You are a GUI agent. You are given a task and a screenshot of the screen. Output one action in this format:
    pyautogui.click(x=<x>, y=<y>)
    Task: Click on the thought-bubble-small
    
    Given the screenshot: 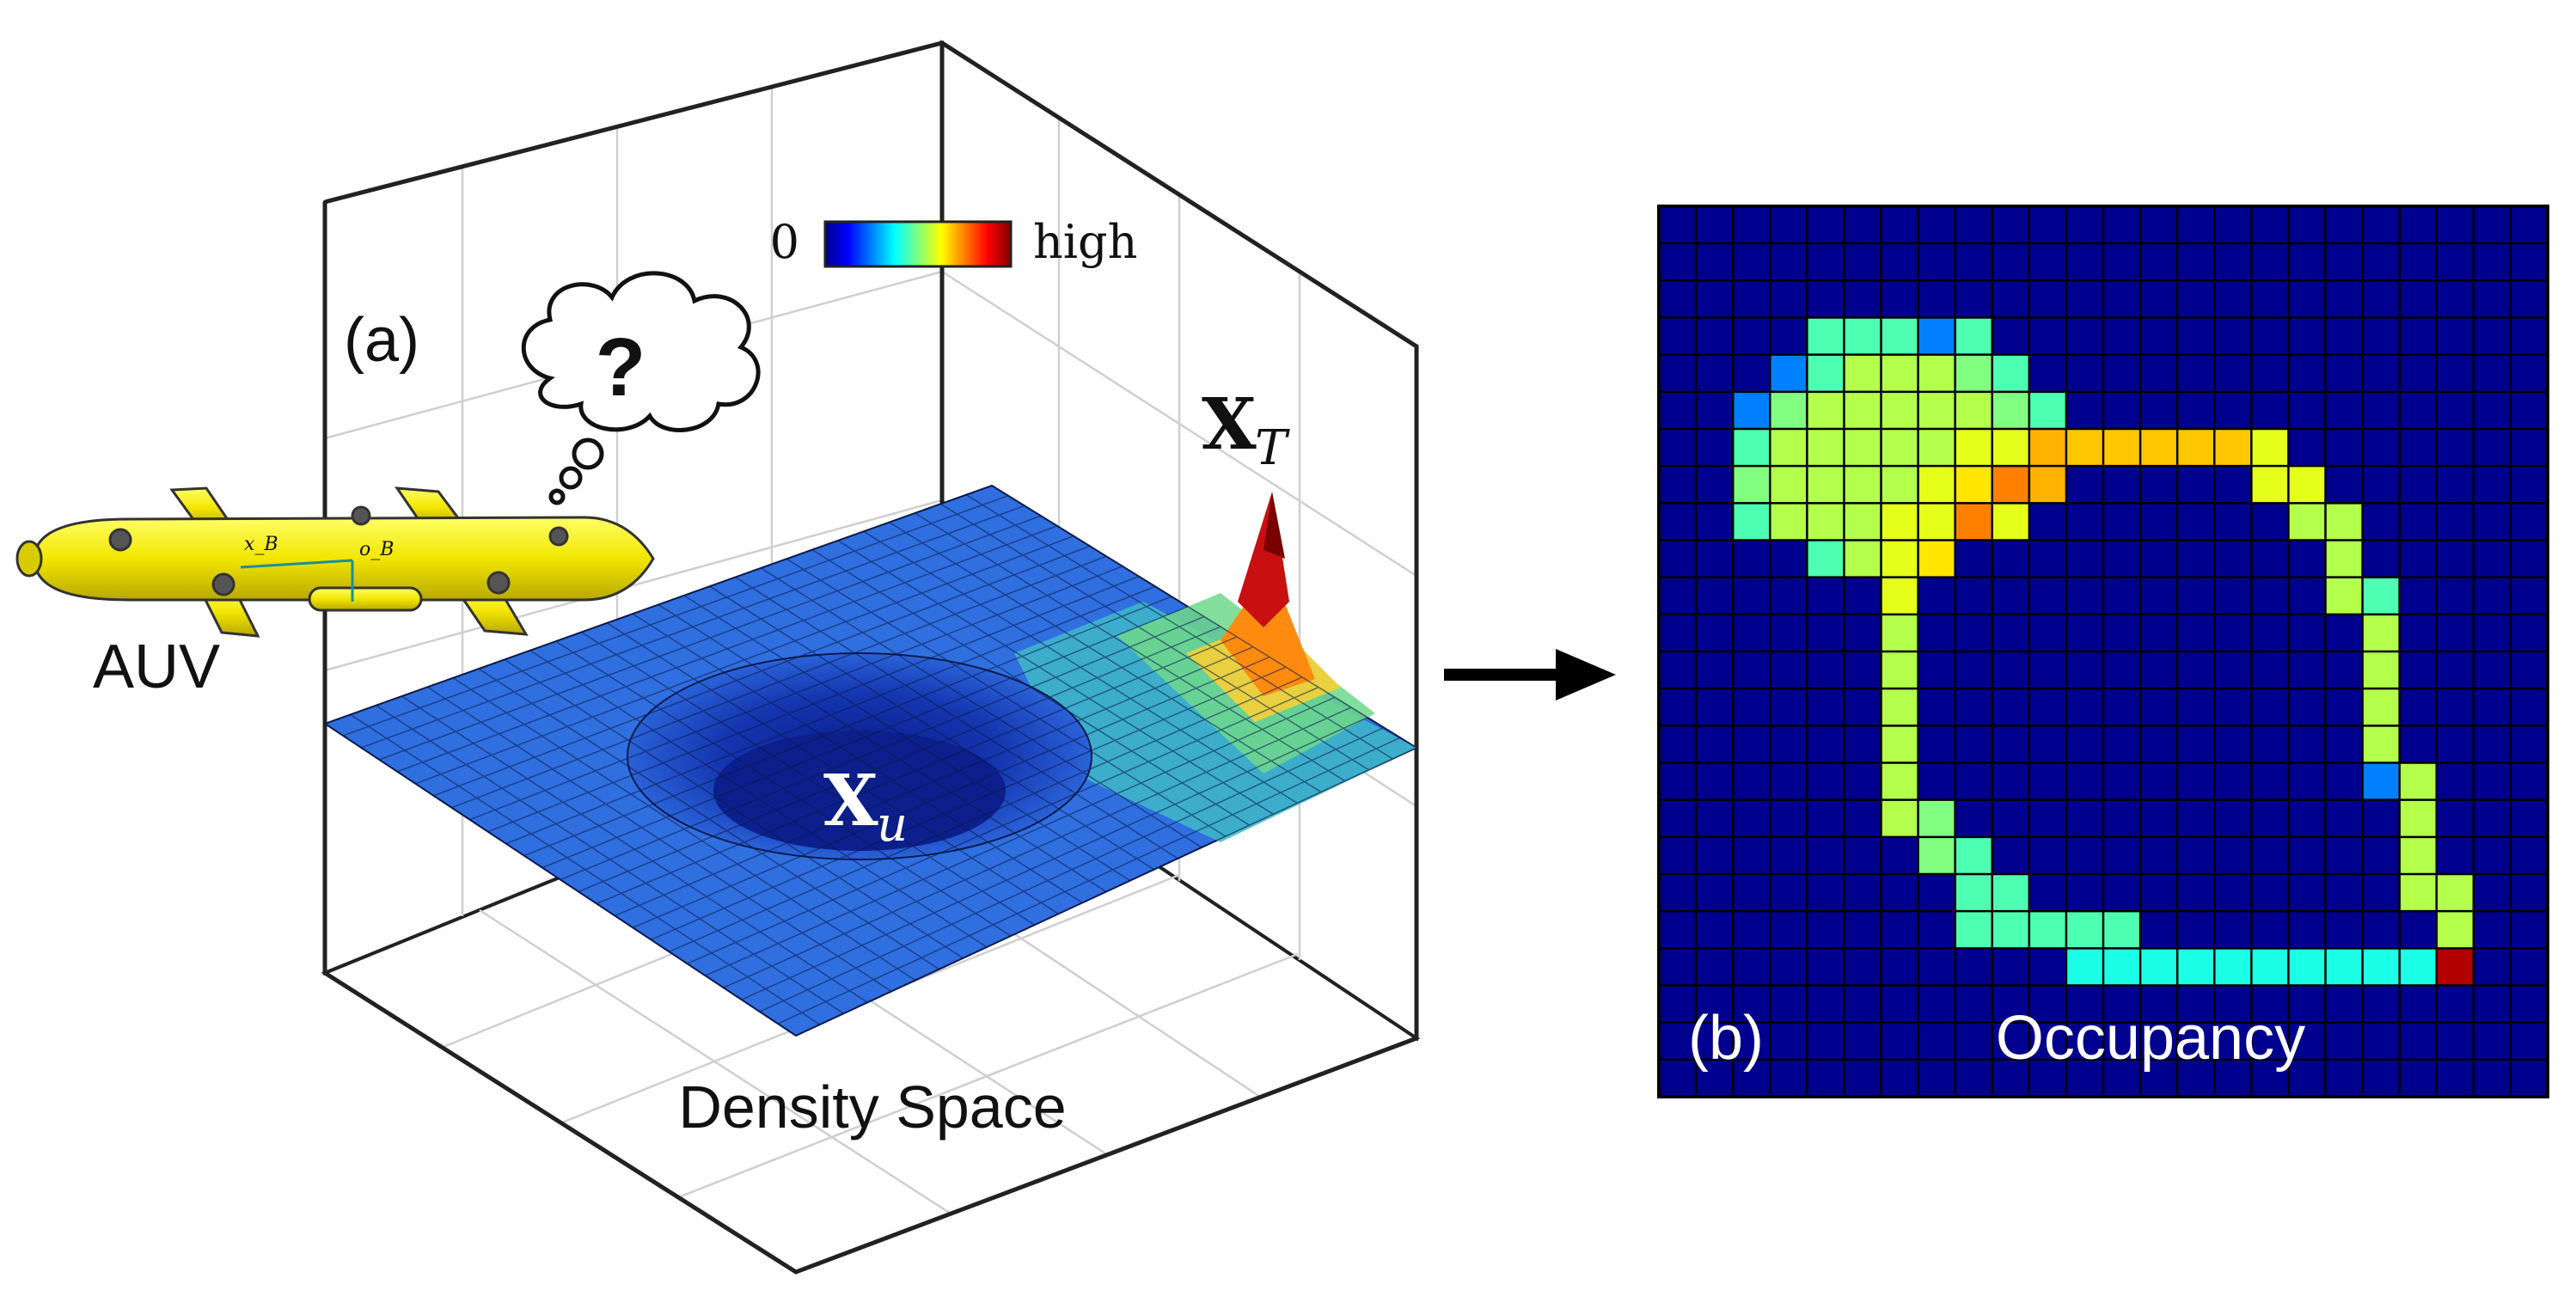 What is the action you would take?
    pyautogui.click(x=557, y=496)
    